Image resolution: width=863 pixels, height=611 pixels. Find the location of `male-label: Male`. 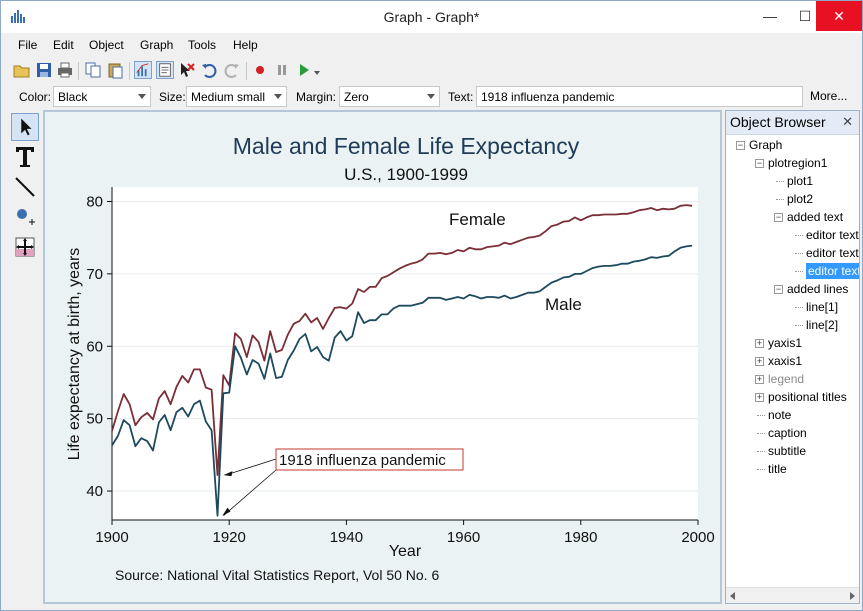

male-label: Male is located at coordinates (563, 304).